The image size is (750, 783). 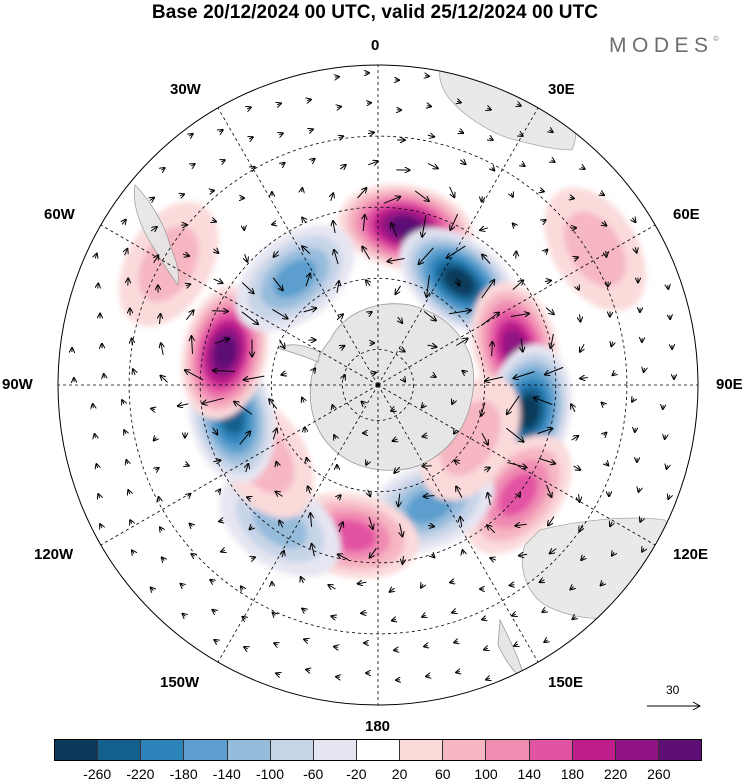 I want to click on colorbar-tick-label: 100, so click(x=486, y=774).